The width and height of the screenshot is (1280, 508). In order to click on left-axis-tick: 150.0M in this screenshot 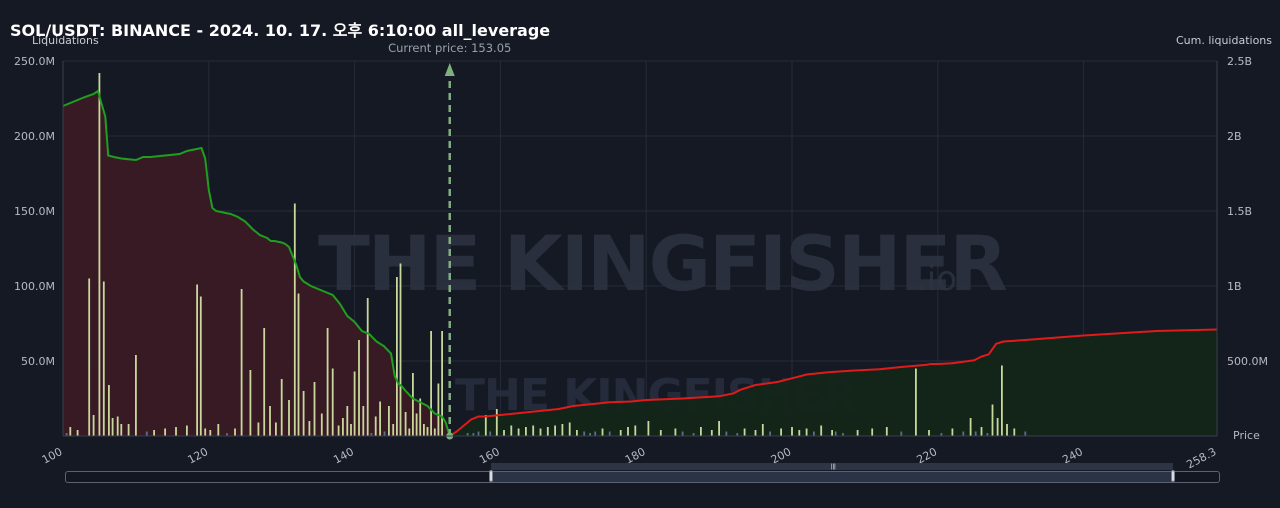, I will do `click(34, 211)`.